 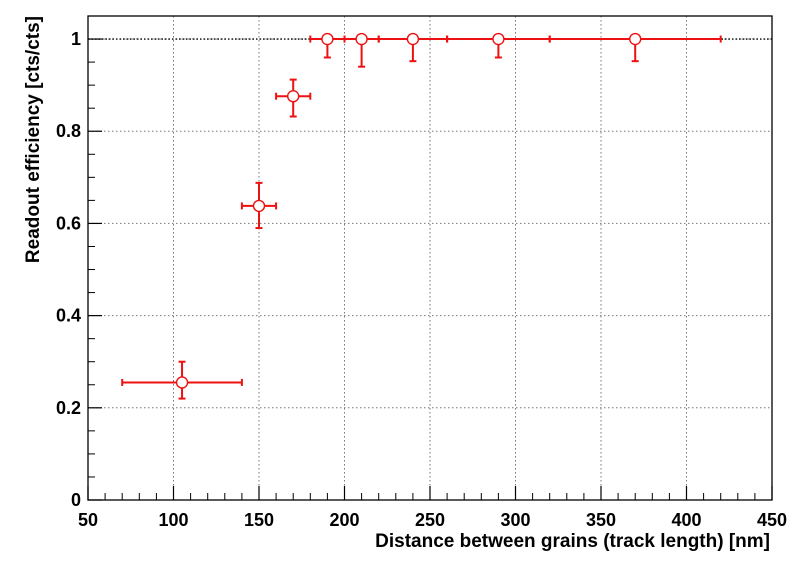 I want to click on y-tick-label: 0.6, so click(x=68, y=223).